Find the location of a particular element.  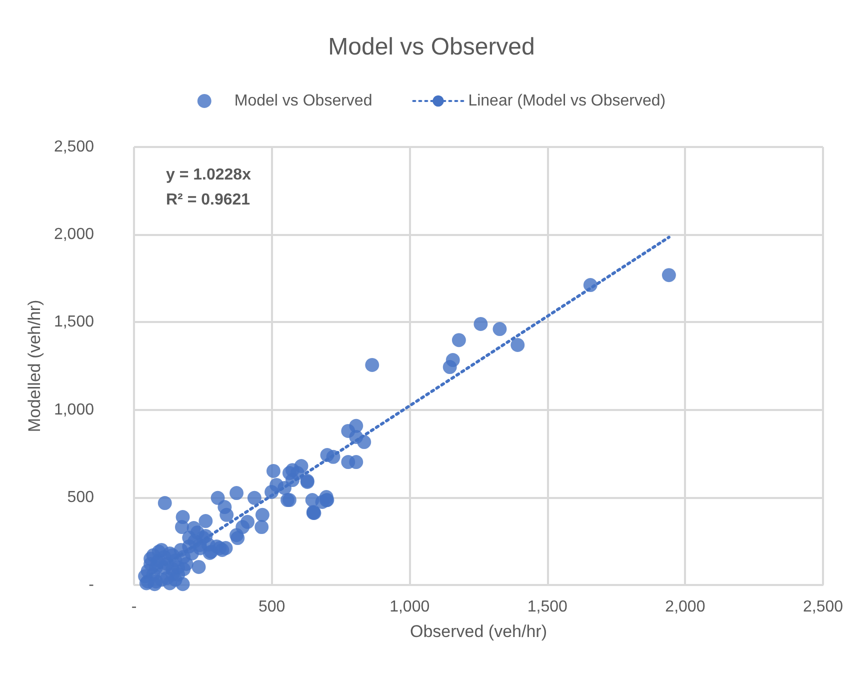

y-tick-label: 2,000 is located at coordinates (74, 235).